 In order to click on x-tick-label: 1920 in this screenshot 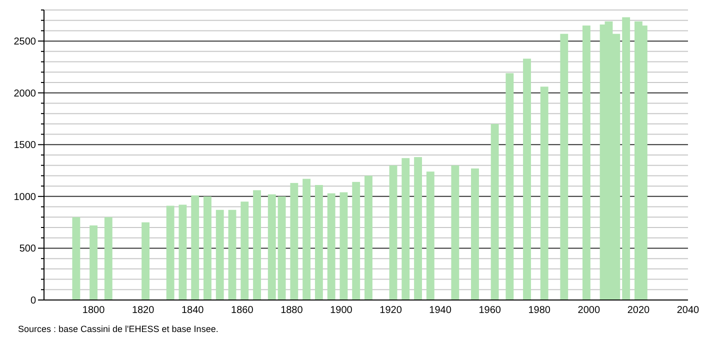, I will do `click(391, 310)`.